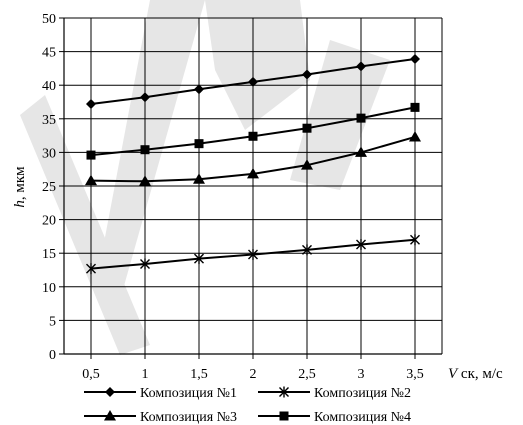  What do you see at coordinates (49, 254) in the screenshot?
I see `y-tick-label: 15` at bounding box center [49, 254].